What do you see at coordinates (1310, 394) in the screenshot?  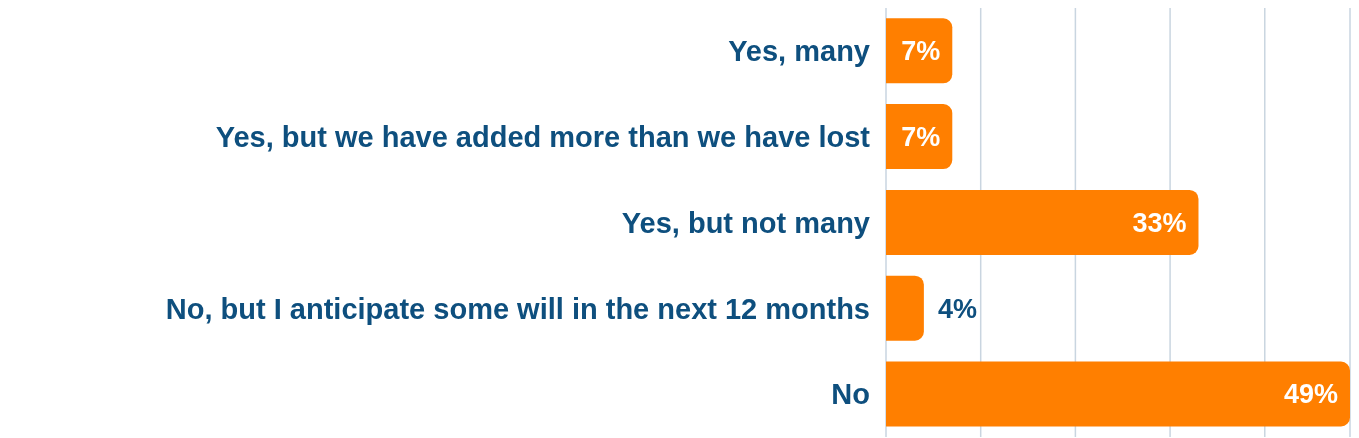 I see `data-label: 49%` at bounding box center [1310, 394].